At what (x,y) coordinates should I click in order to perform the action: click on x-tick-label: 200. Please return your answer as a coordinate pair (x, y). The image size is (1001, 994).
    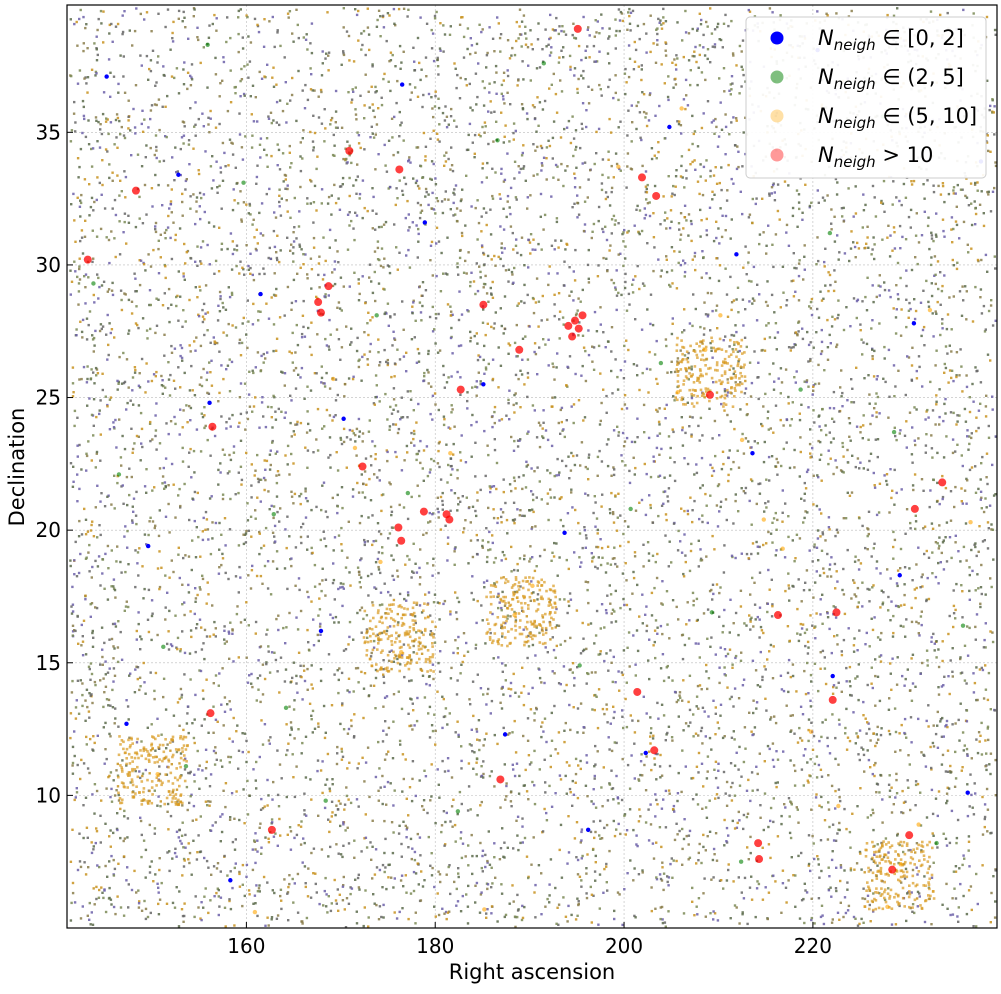
    Looking at the image, I should click on (624, 946).